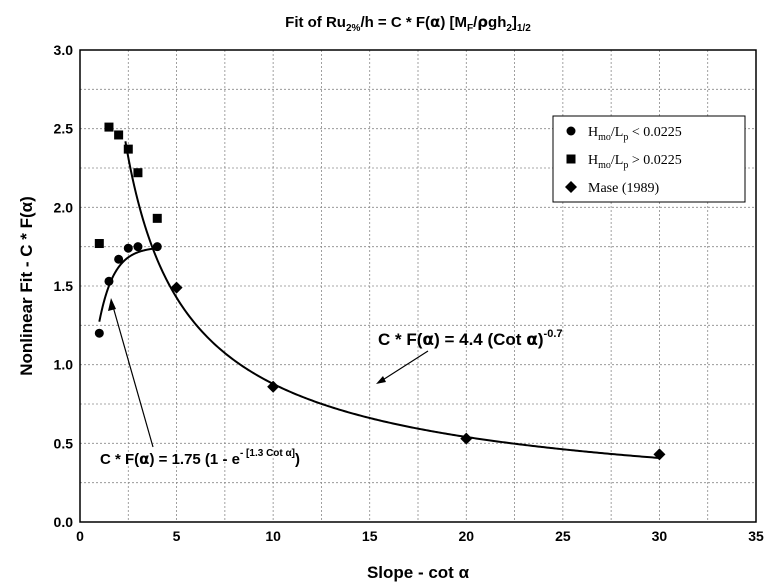 This screenshot has width=765, height=583. Describe the element at coordinates (132, 375) in the screenshot. I see `exp-fit-arrow` at that location.